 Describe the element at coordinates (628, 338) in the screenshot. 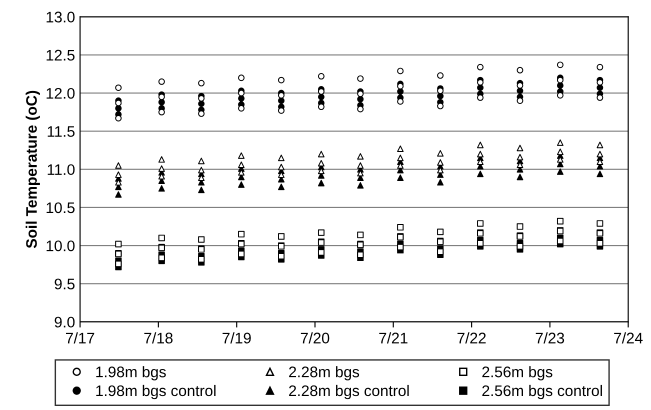

I see `x-tick-label: 7/24` at that location.